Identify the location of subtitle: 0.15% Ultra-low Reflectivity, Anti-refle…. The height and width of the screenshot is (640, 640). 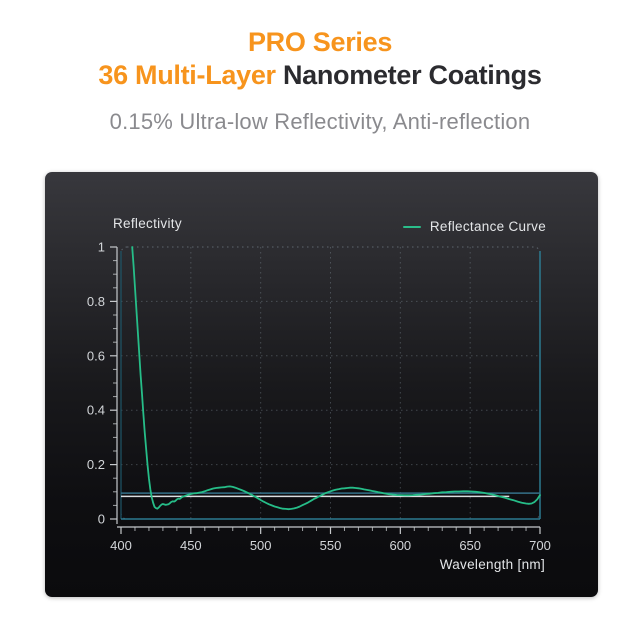
(320, 121).